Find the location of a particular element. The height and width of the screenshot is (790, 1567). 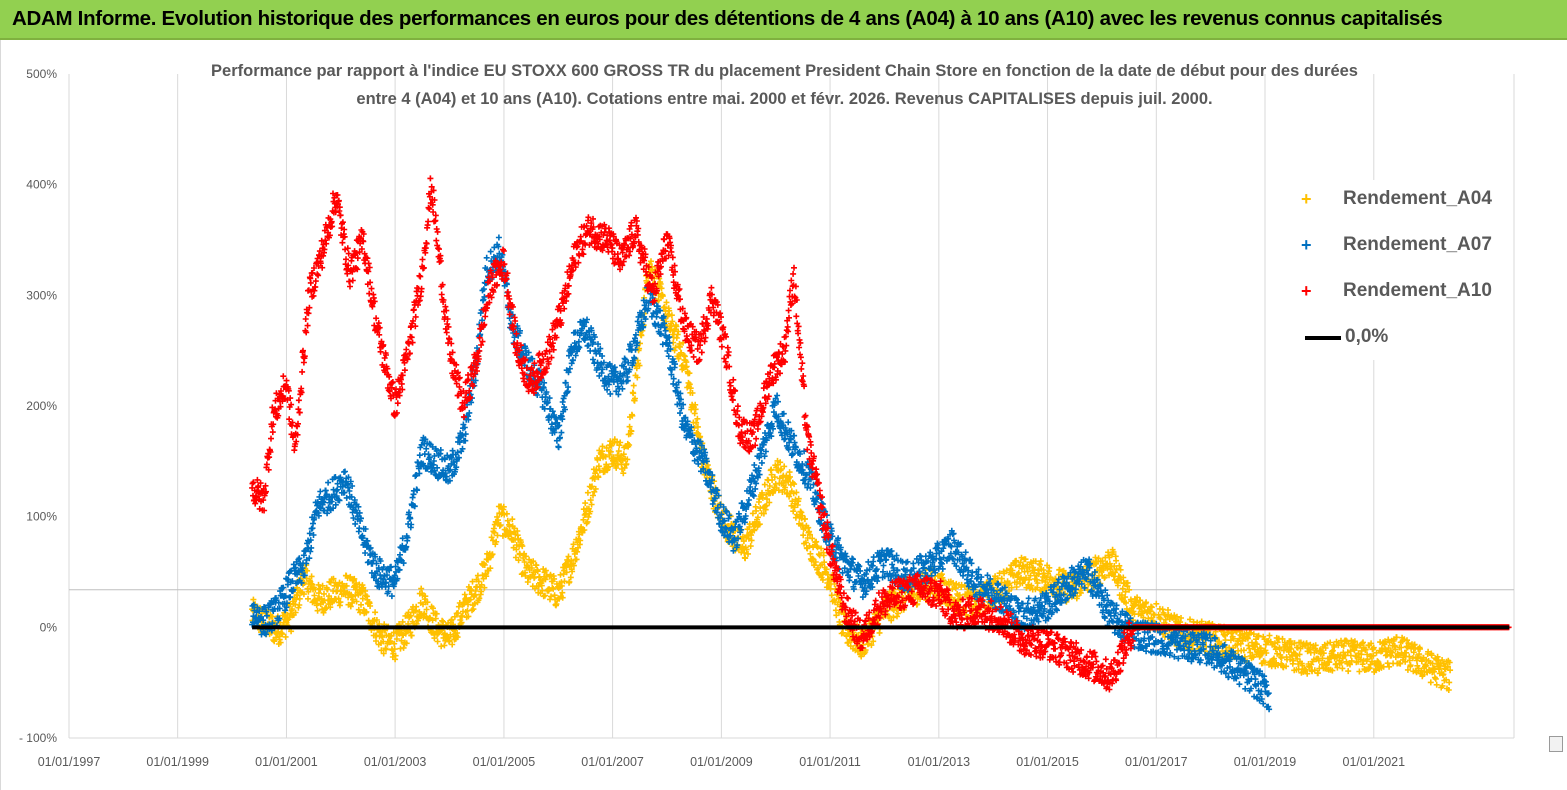

x-tick-label: 01/01/2011 is located at coordinates (830, 762).